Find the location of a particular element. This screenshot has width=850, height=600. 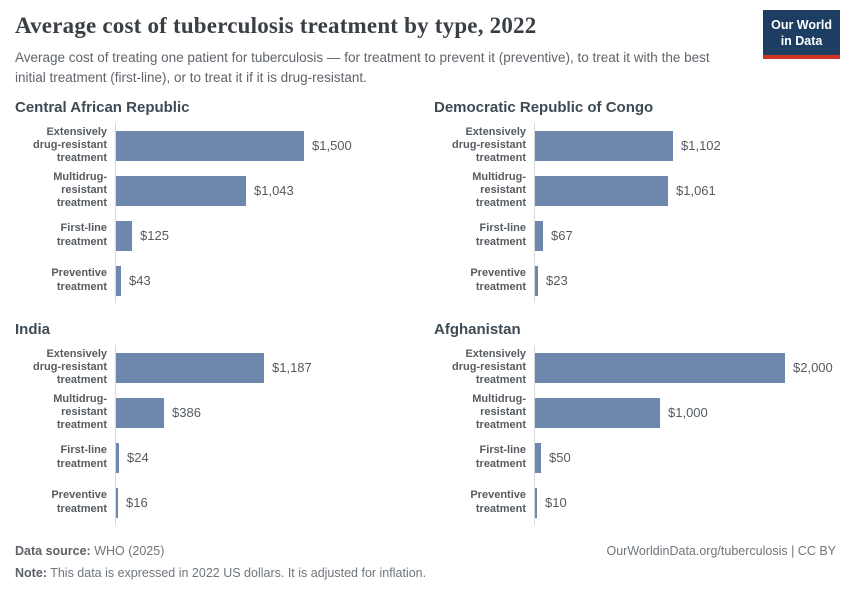

value-label: $125 is located at coordinates (154, 236).